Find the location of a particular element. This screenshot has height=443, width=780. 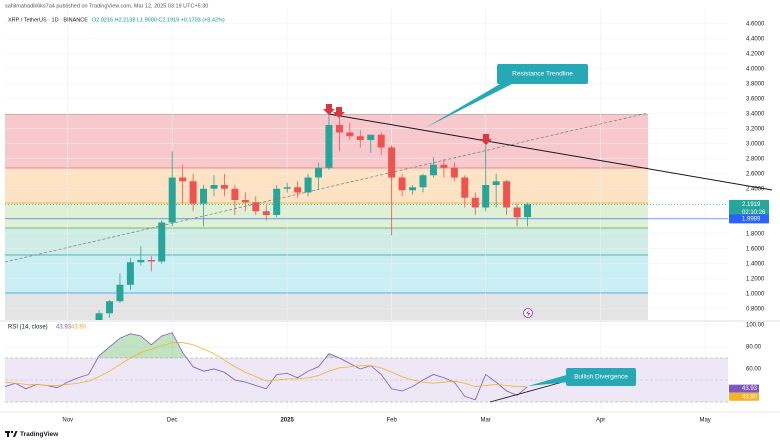

y-tick-label: 80.00 is located at coordinates (754, 348).